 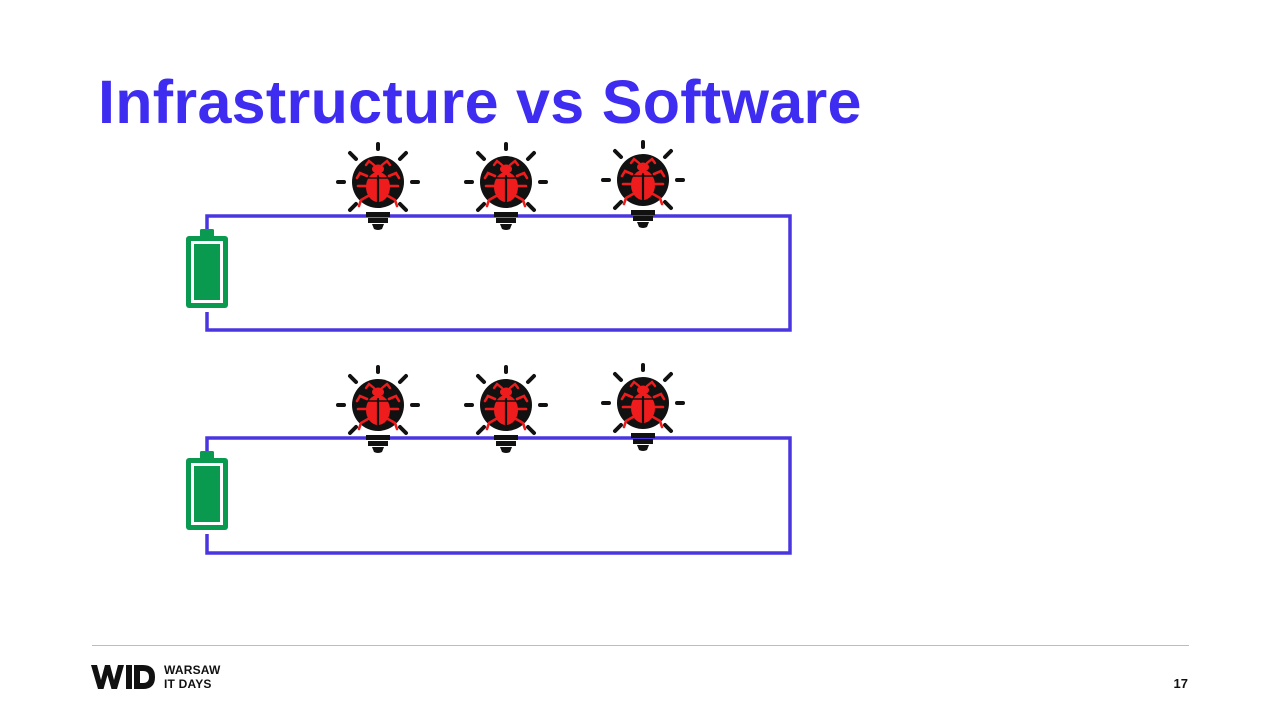 I want to click on org-name: WARSAW IT DAYS, so click(x=192, y=677).